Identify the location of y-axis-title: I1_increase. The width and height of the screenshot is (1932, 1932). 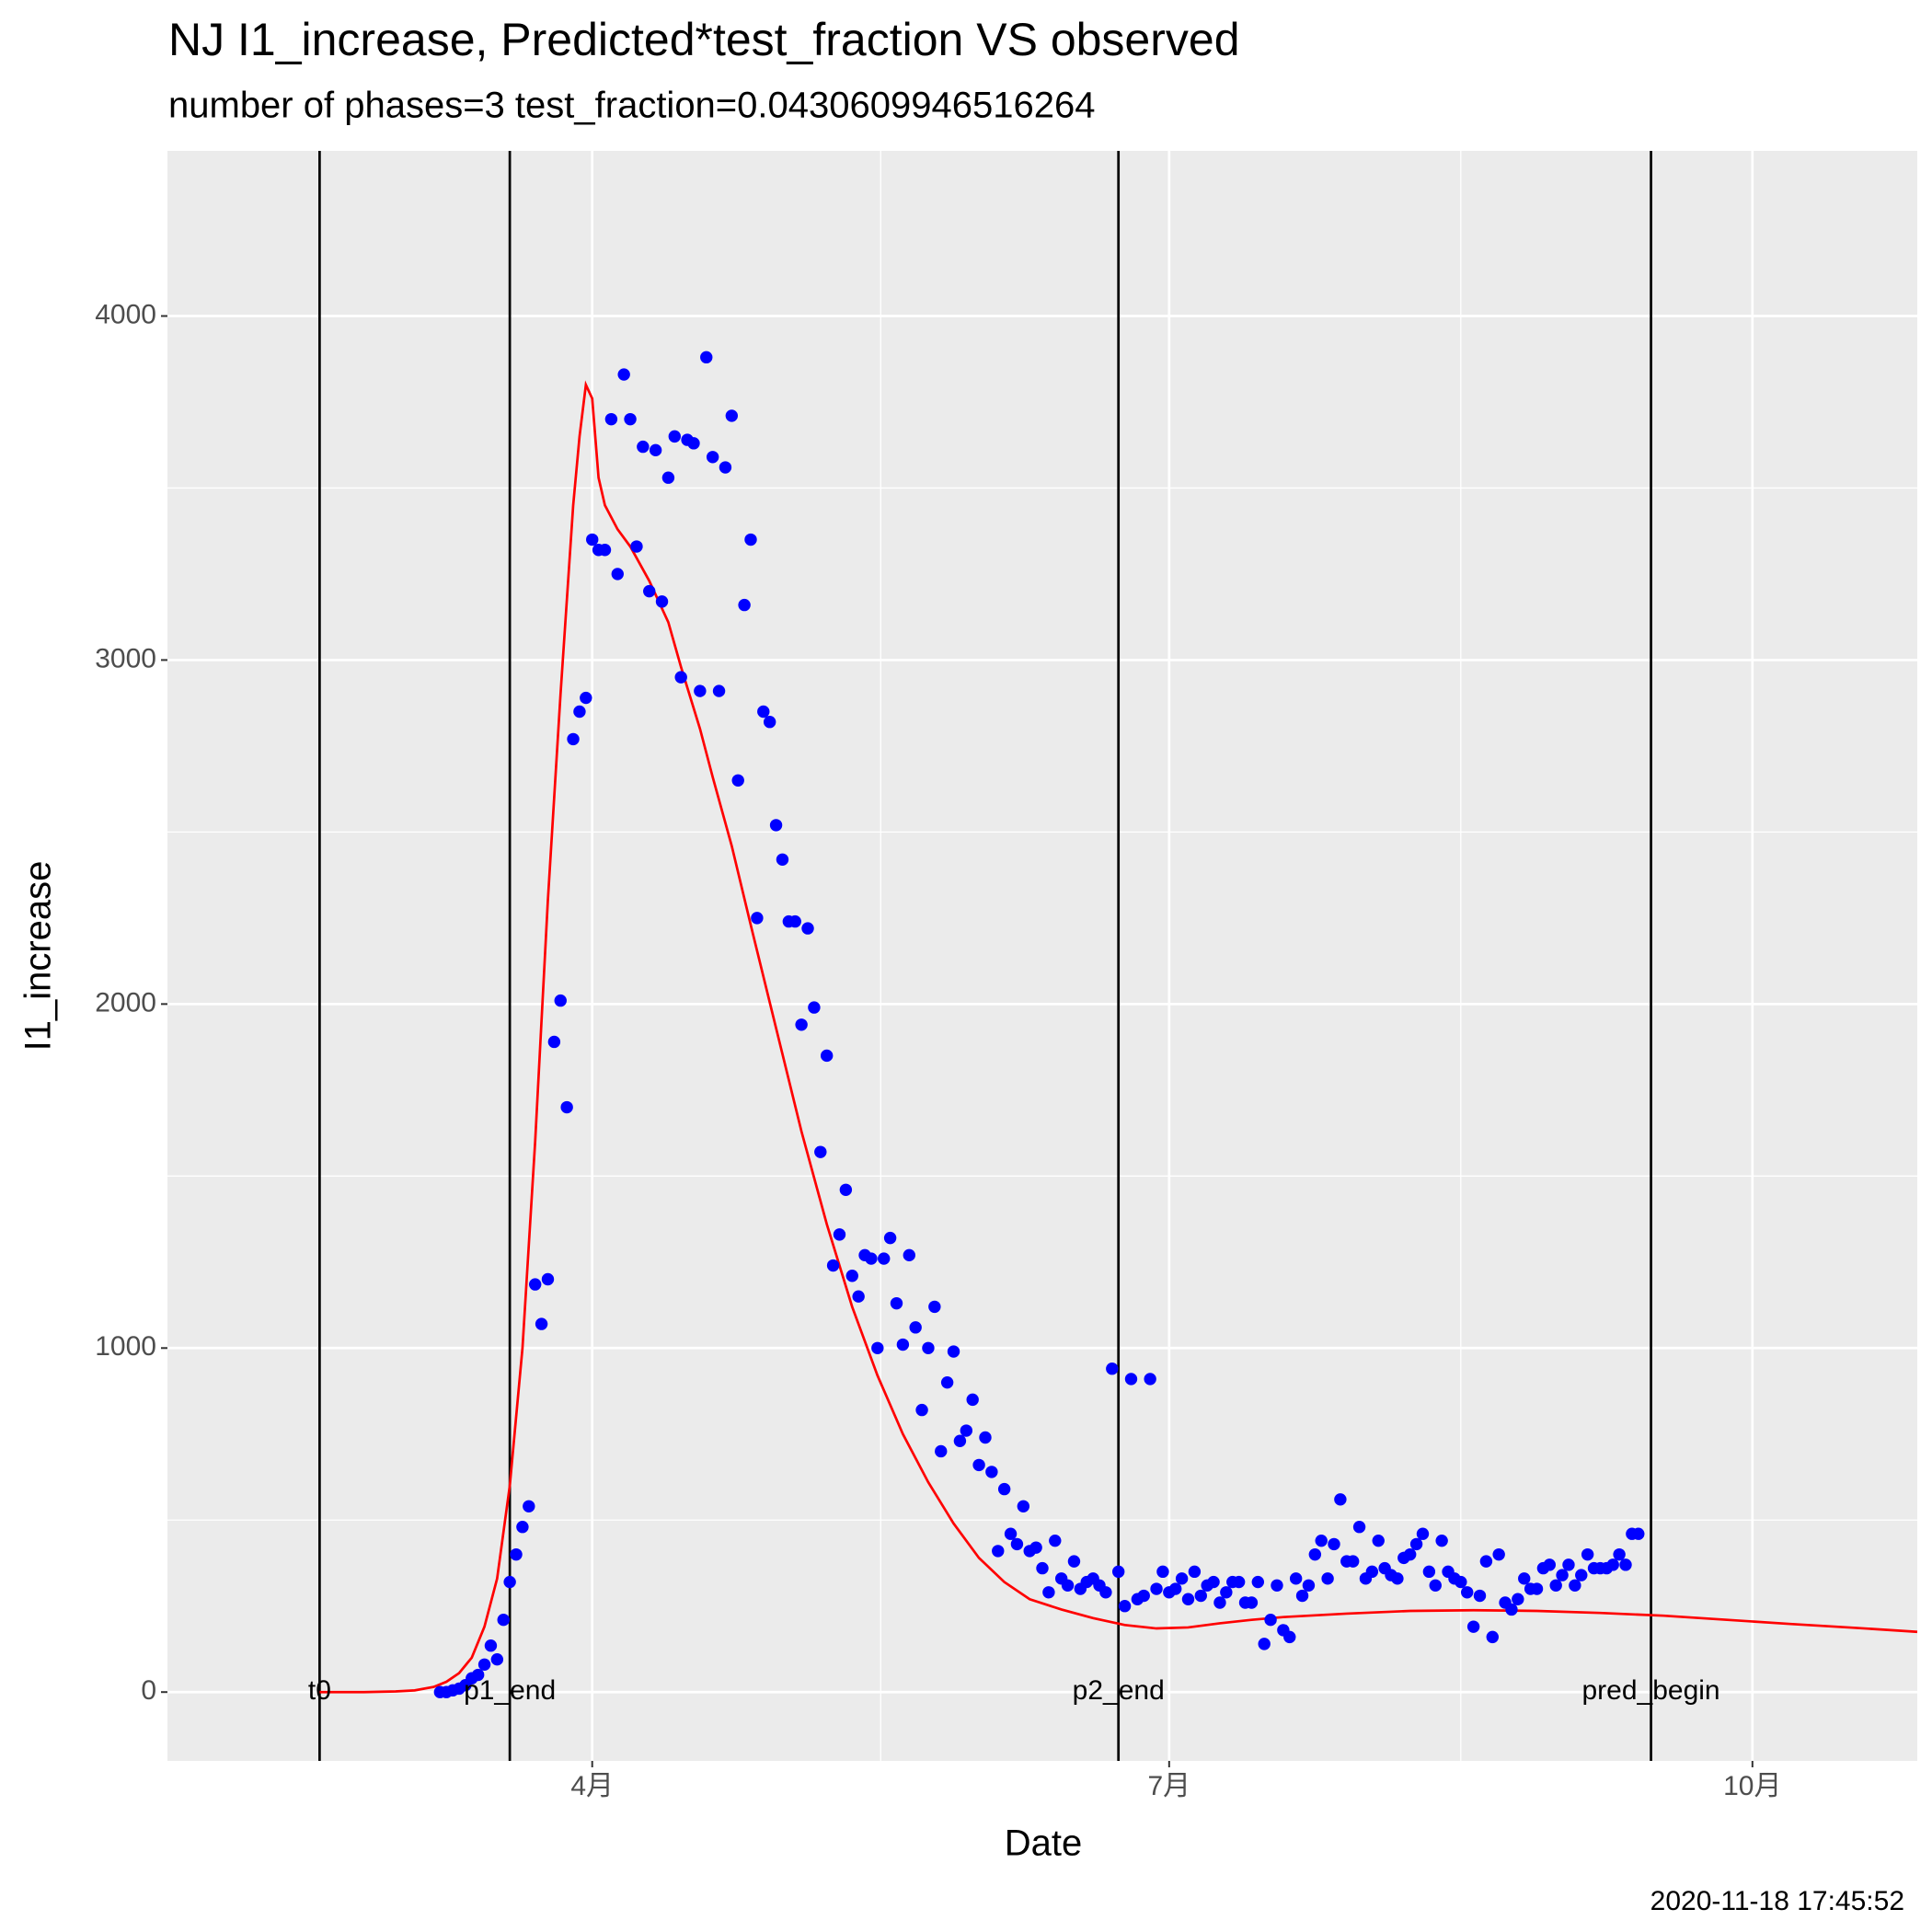
(38, 956).